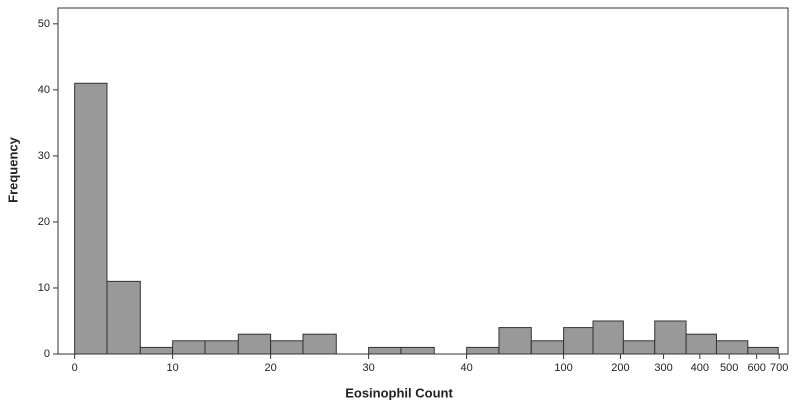 The height and width of the screenshot is (408, 800). I want to click on y-tick-label: 50, so click(44, 24).